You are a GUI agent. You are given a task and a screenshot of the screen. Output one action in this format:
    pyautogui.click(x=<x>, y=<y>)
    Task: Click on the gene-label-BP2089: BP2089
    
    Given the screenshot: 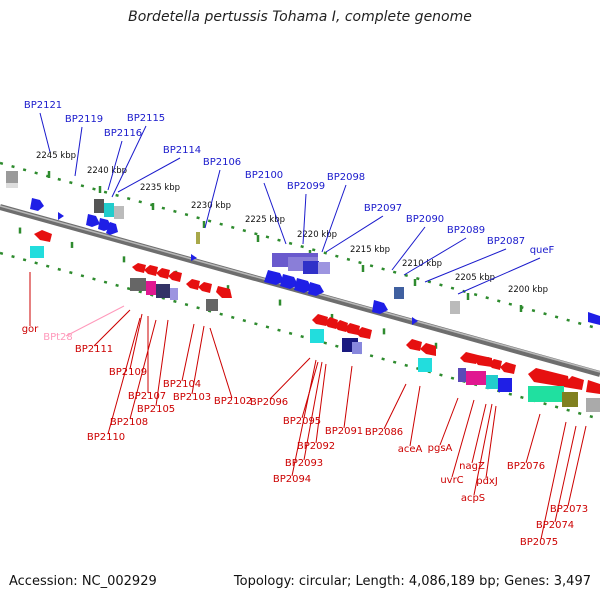 What is the action you would take?
    pyautogui.click(x=466, y=230)
    